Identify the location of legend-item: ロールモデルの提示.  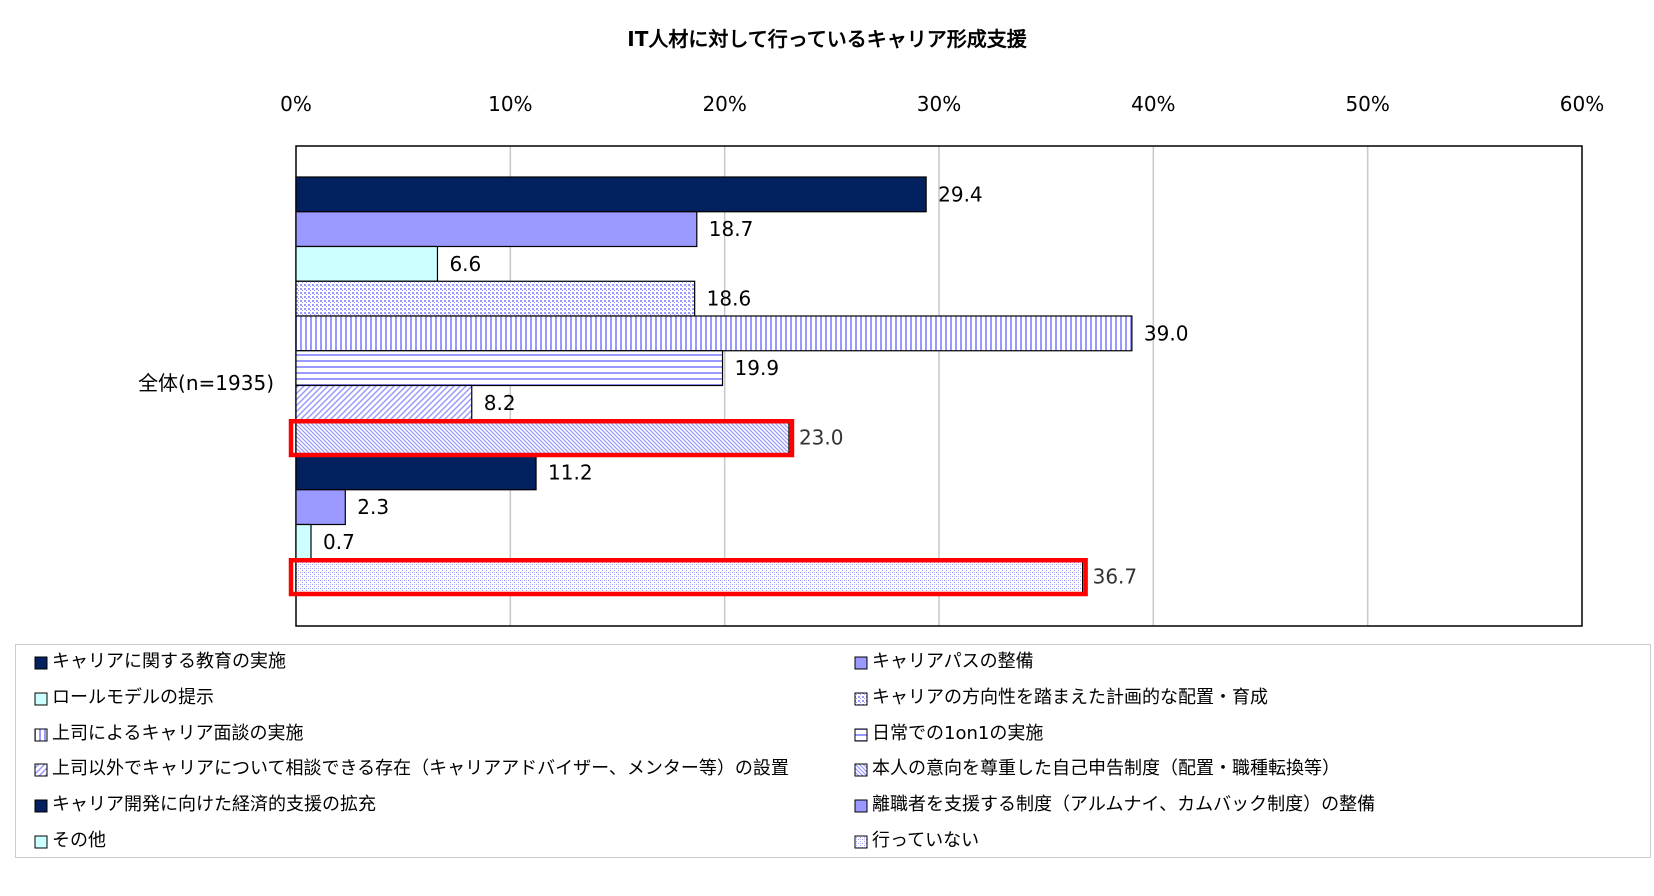
(124, 696).